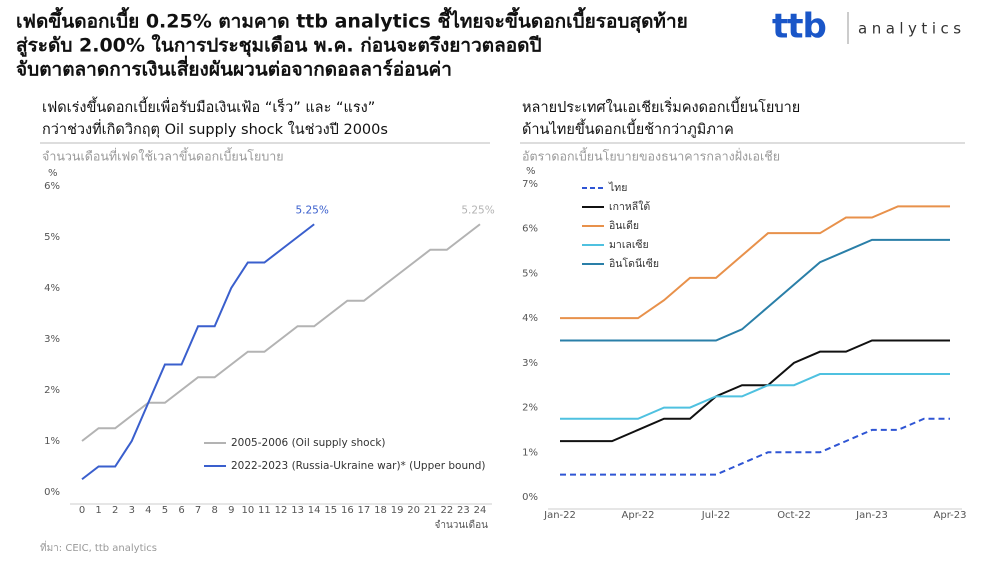 The width and height of the screenshot is (1000, 563). What do you see at coordinates (247, 510) in the screenshot?
I see `x-tick-label: 10` at bounding box center [247, 510].